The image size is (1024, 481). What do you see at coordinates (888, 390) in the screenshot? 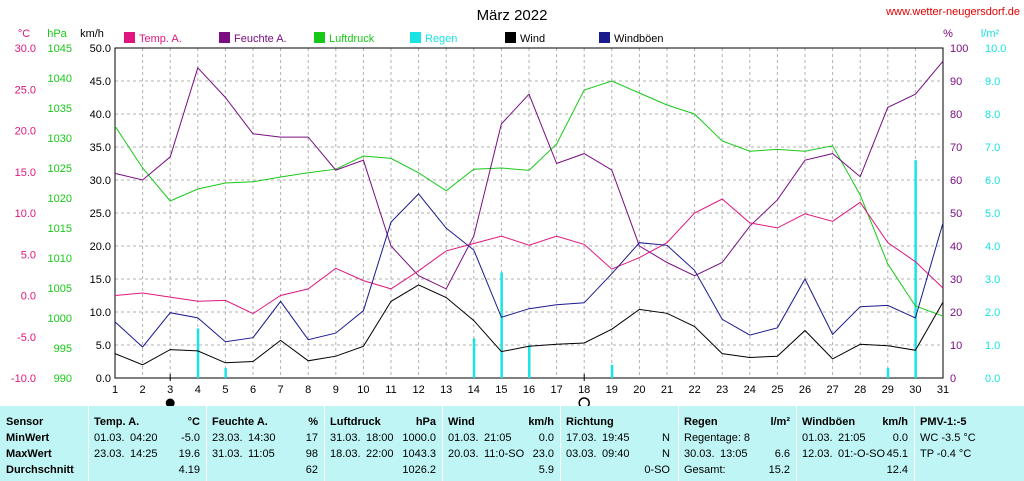
I see `x-tick-label: 29` at bounding box center [888, 390].